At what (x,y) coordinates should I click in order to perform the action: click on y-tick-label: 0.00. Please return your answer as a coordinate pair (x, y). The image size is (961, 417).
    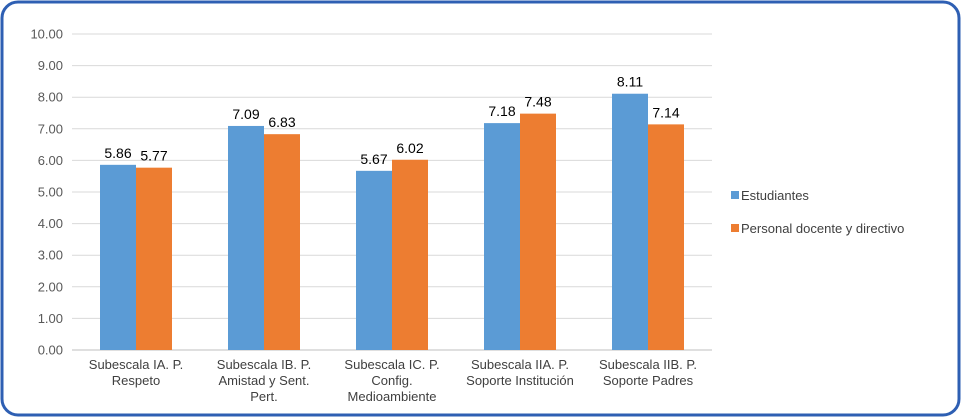
    Looking at the image, I should click on (50, 350).